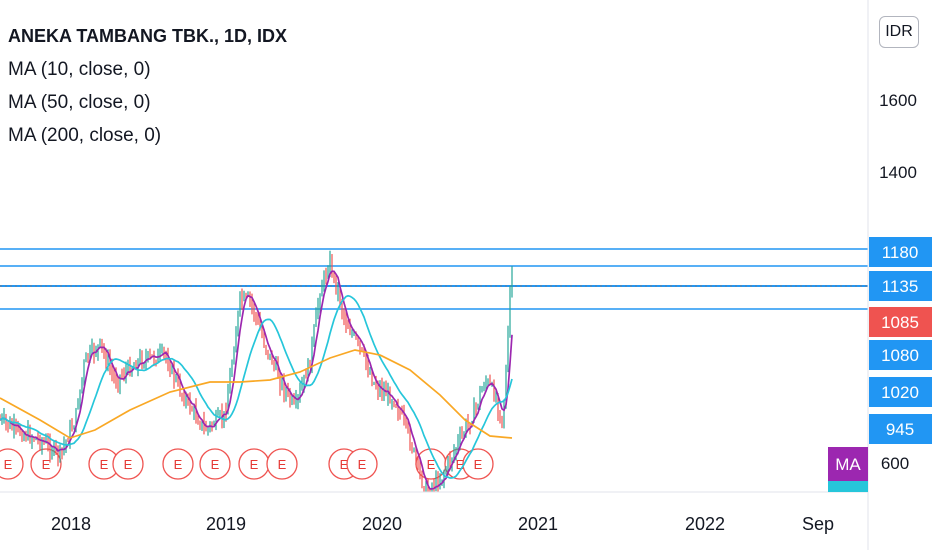 This screenshot has width=932, height=550. I want to click on ma-badge, so click(848, 464).